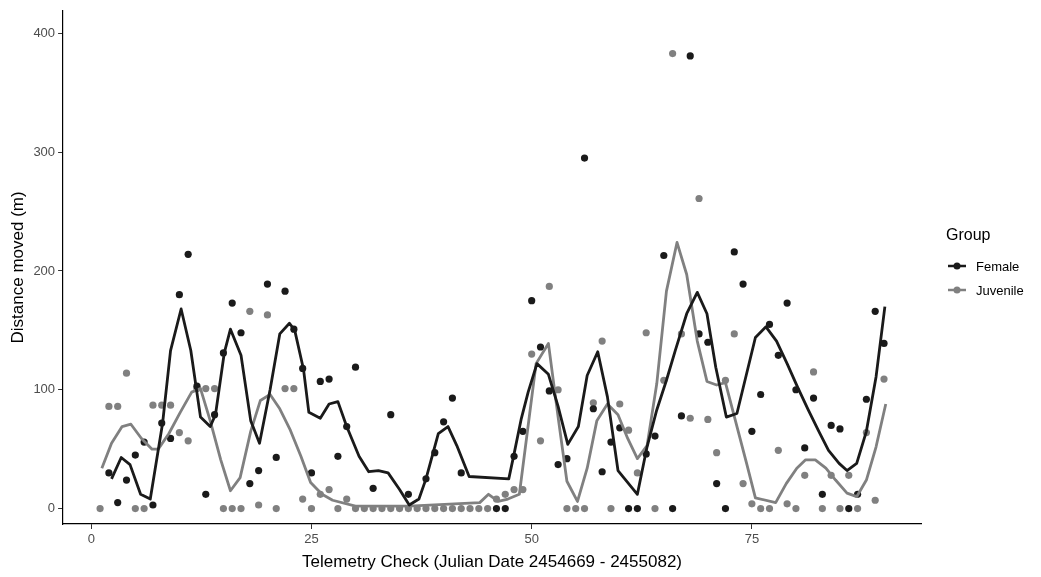 This screenshot has width=1041, height=577. What do you see at coordinates (51, 508) in the screenshot?
I see `y-tick-label: 0` at bounding box center [51, 508].